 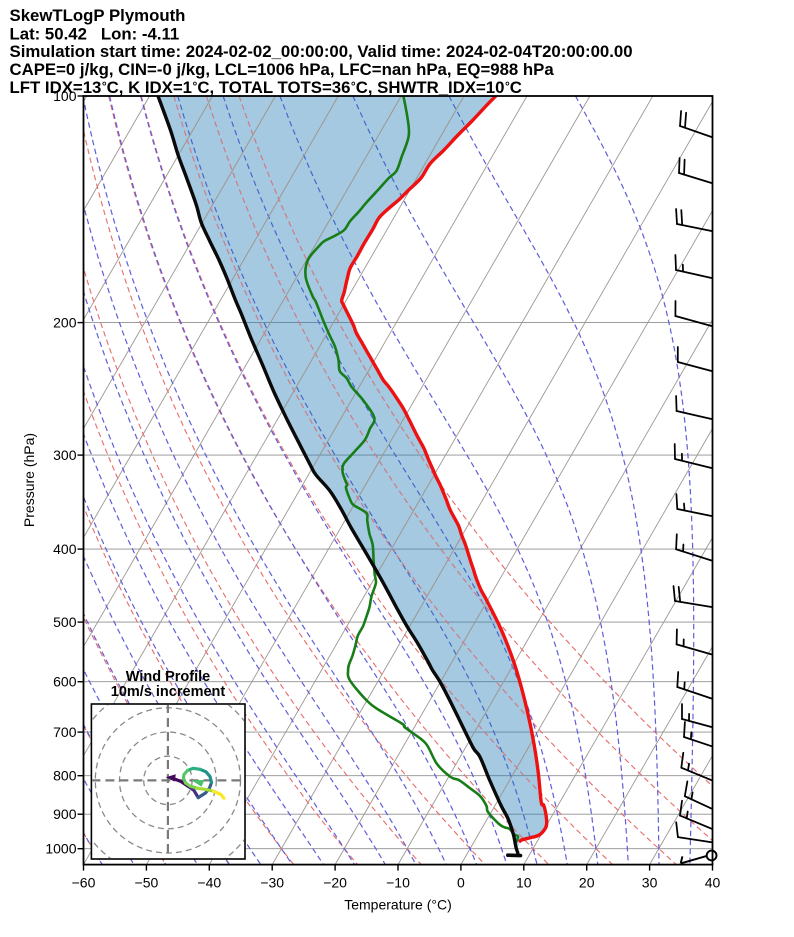 I want to click on svg-text: 800, so click(x=65, y=776).